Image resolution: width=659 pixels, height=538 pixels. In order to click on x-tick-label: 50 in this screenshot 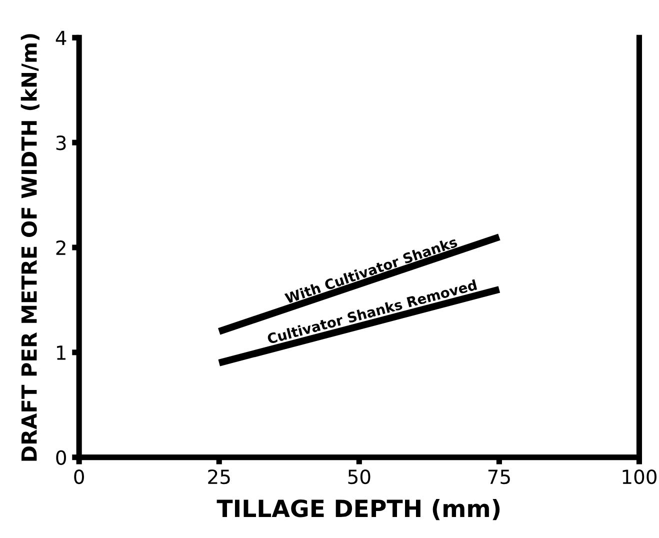, I will do `click(359, 476)`.